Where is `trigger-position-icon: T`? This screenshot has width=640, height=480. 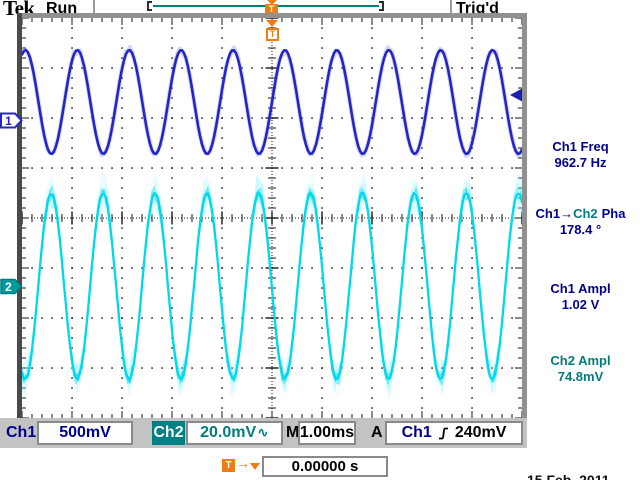
trigger-position-icon: T is located at coordinates (271, 9).